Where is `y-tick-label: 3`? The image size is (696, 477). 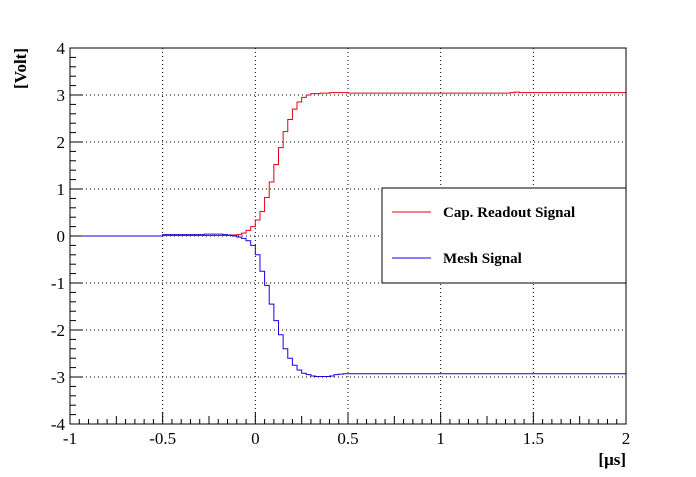 y-tick-label: 3 is located at coordinates (61, 95).